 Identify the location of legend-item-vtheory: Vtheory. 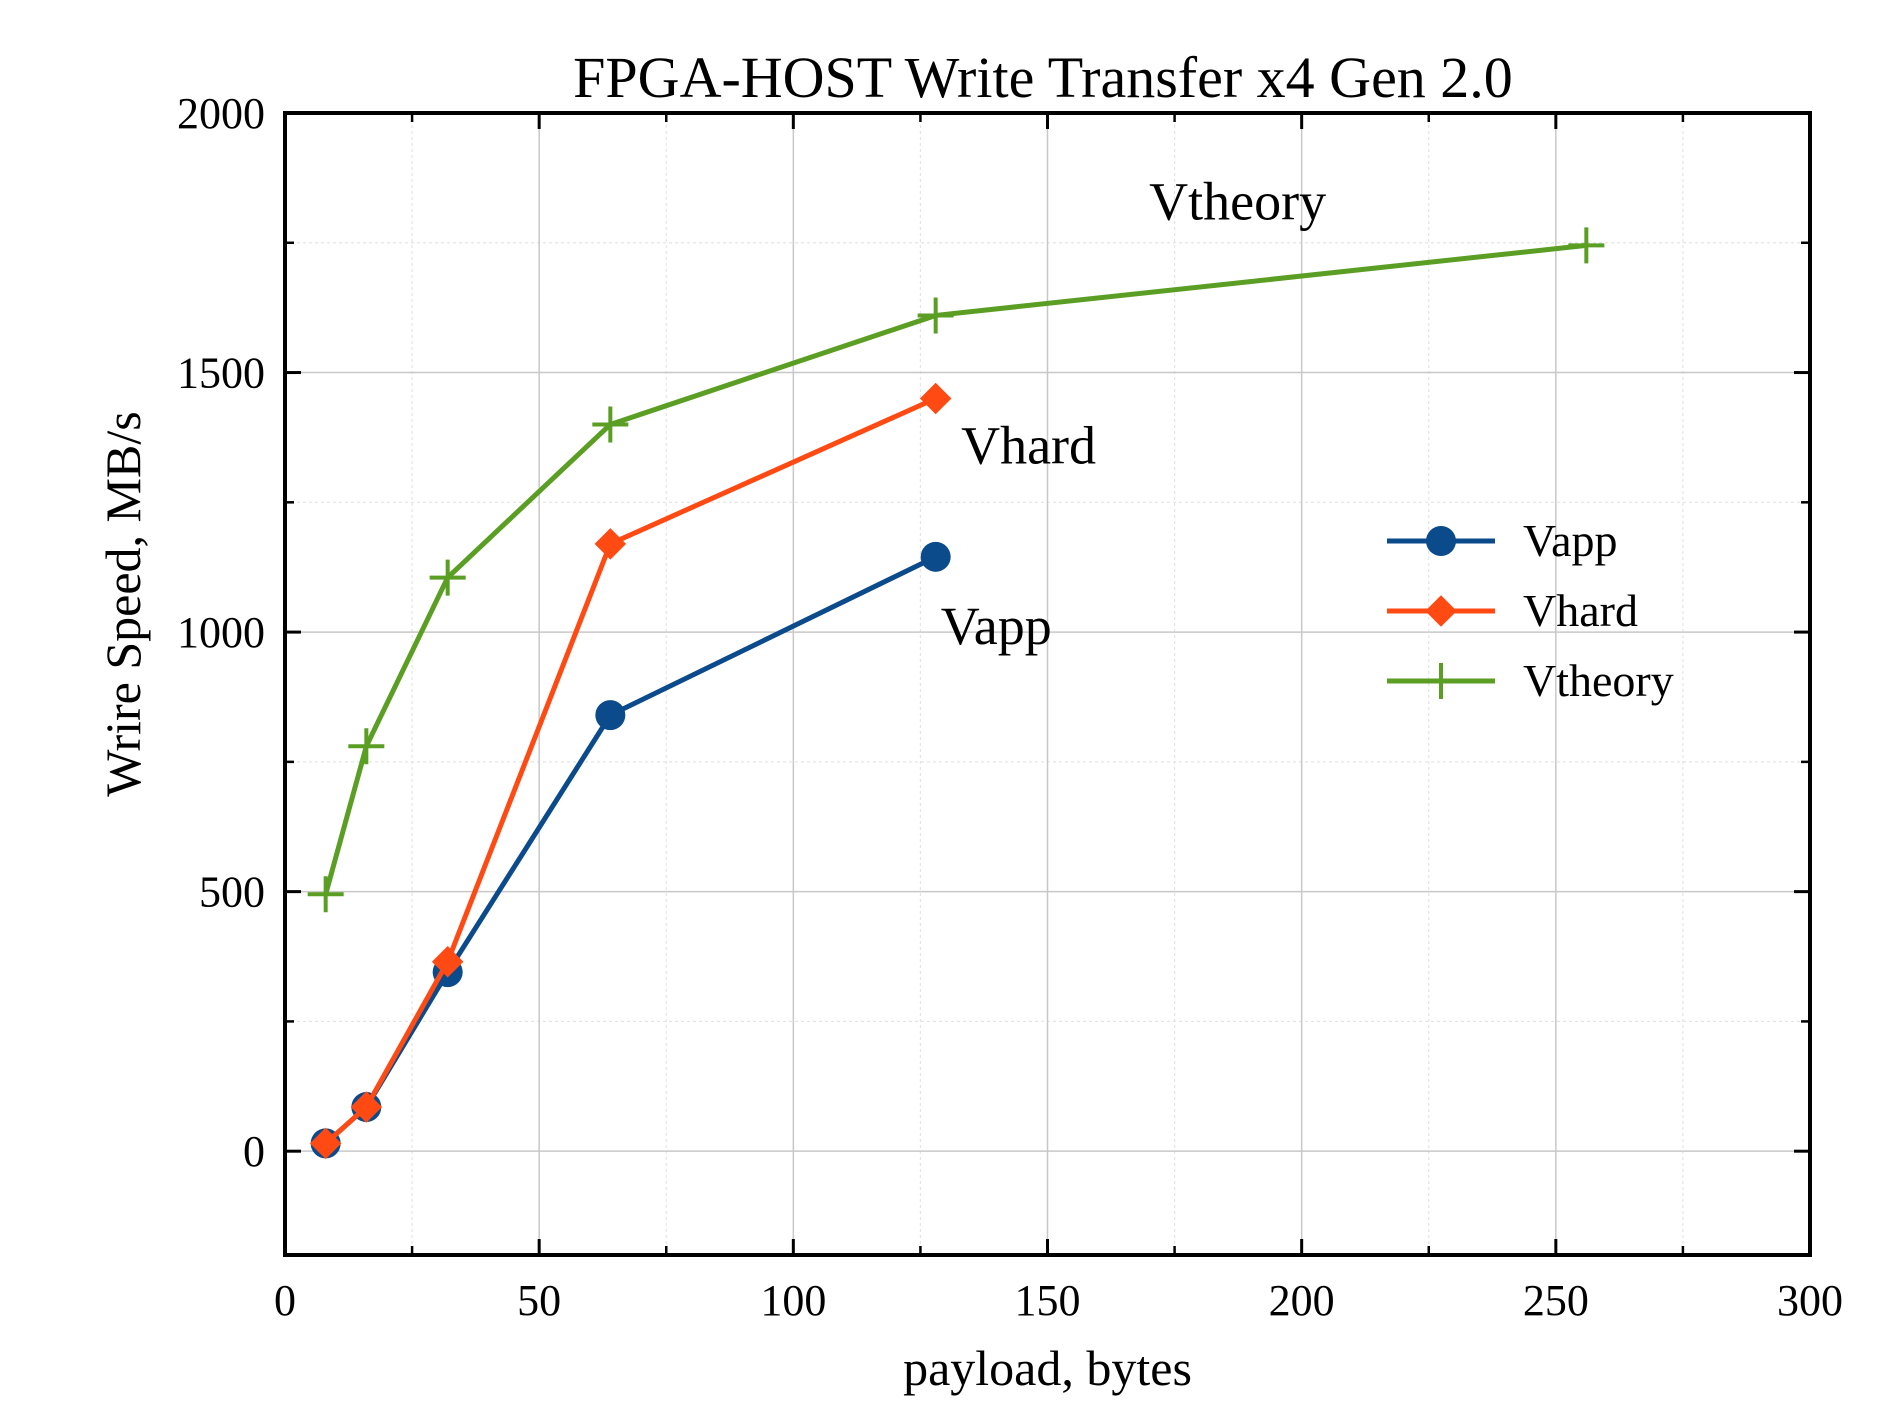
(1530, 680).